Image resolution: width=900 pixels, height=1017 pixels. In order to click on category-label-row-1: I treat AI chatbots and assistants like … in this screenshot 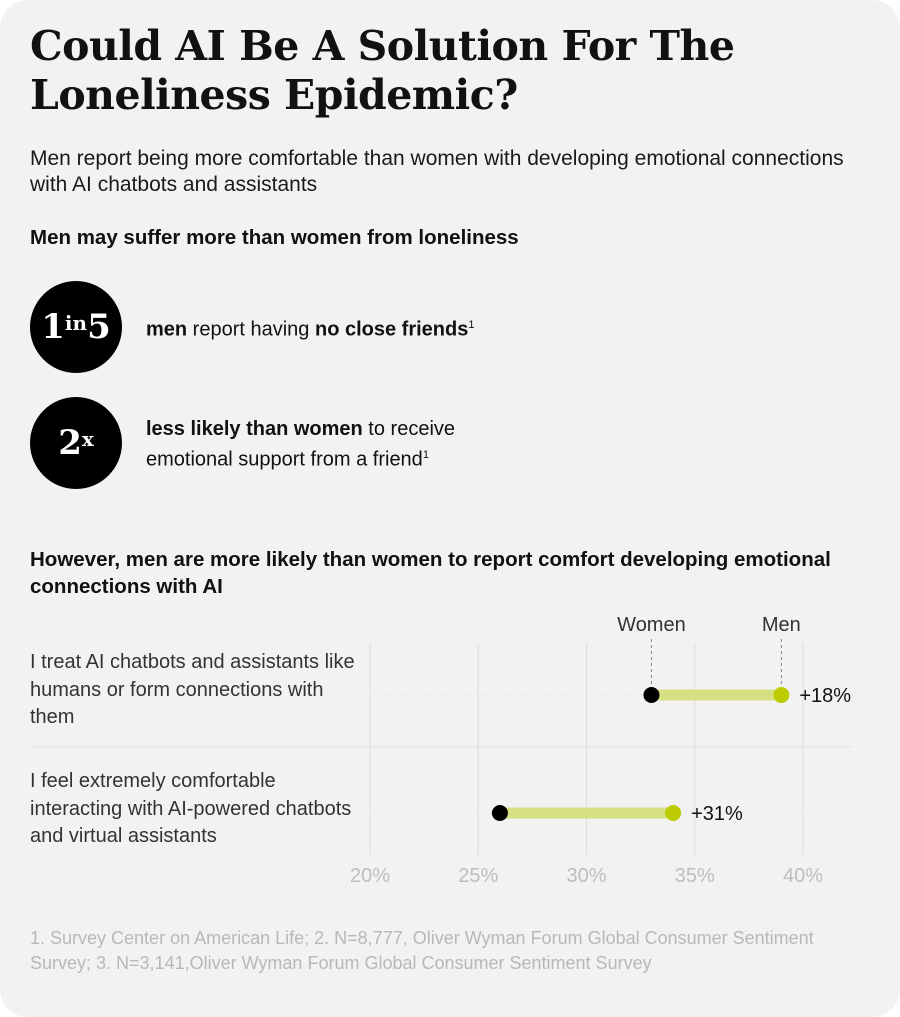, I will do `click(192, 689)`.